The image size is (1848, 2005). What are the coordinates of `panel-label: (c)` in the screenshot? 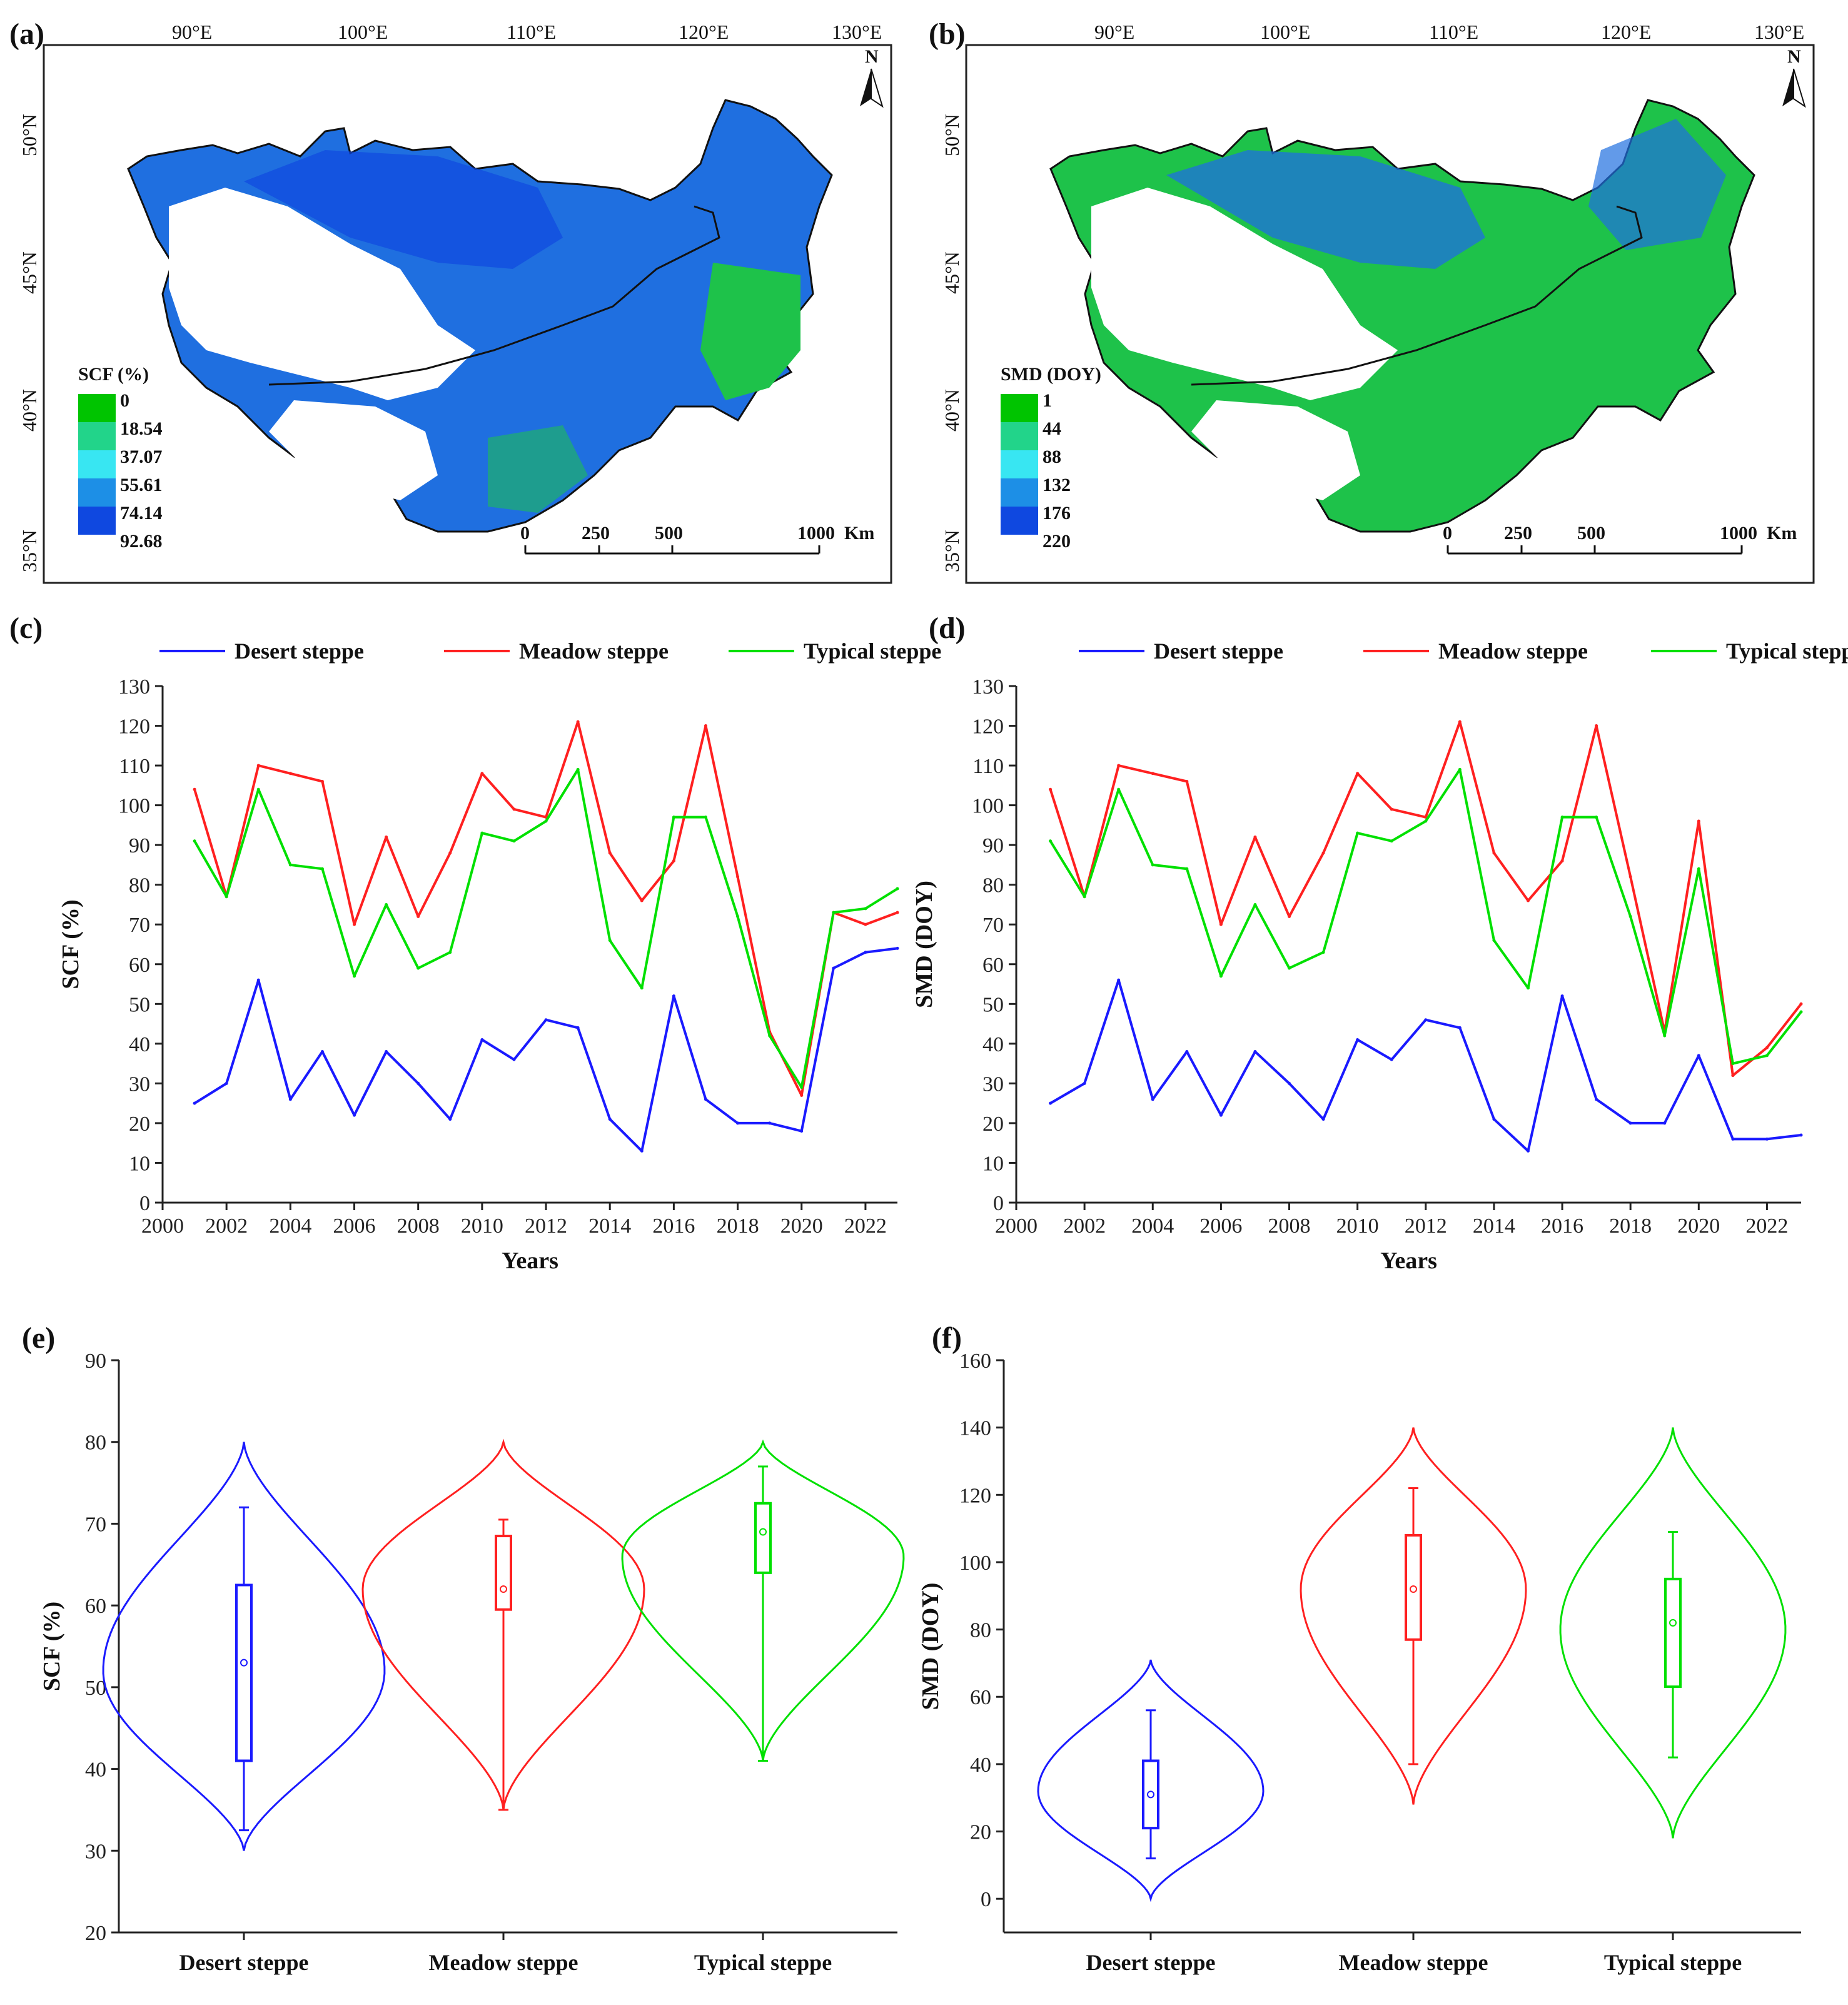 It's located at (26, 628).